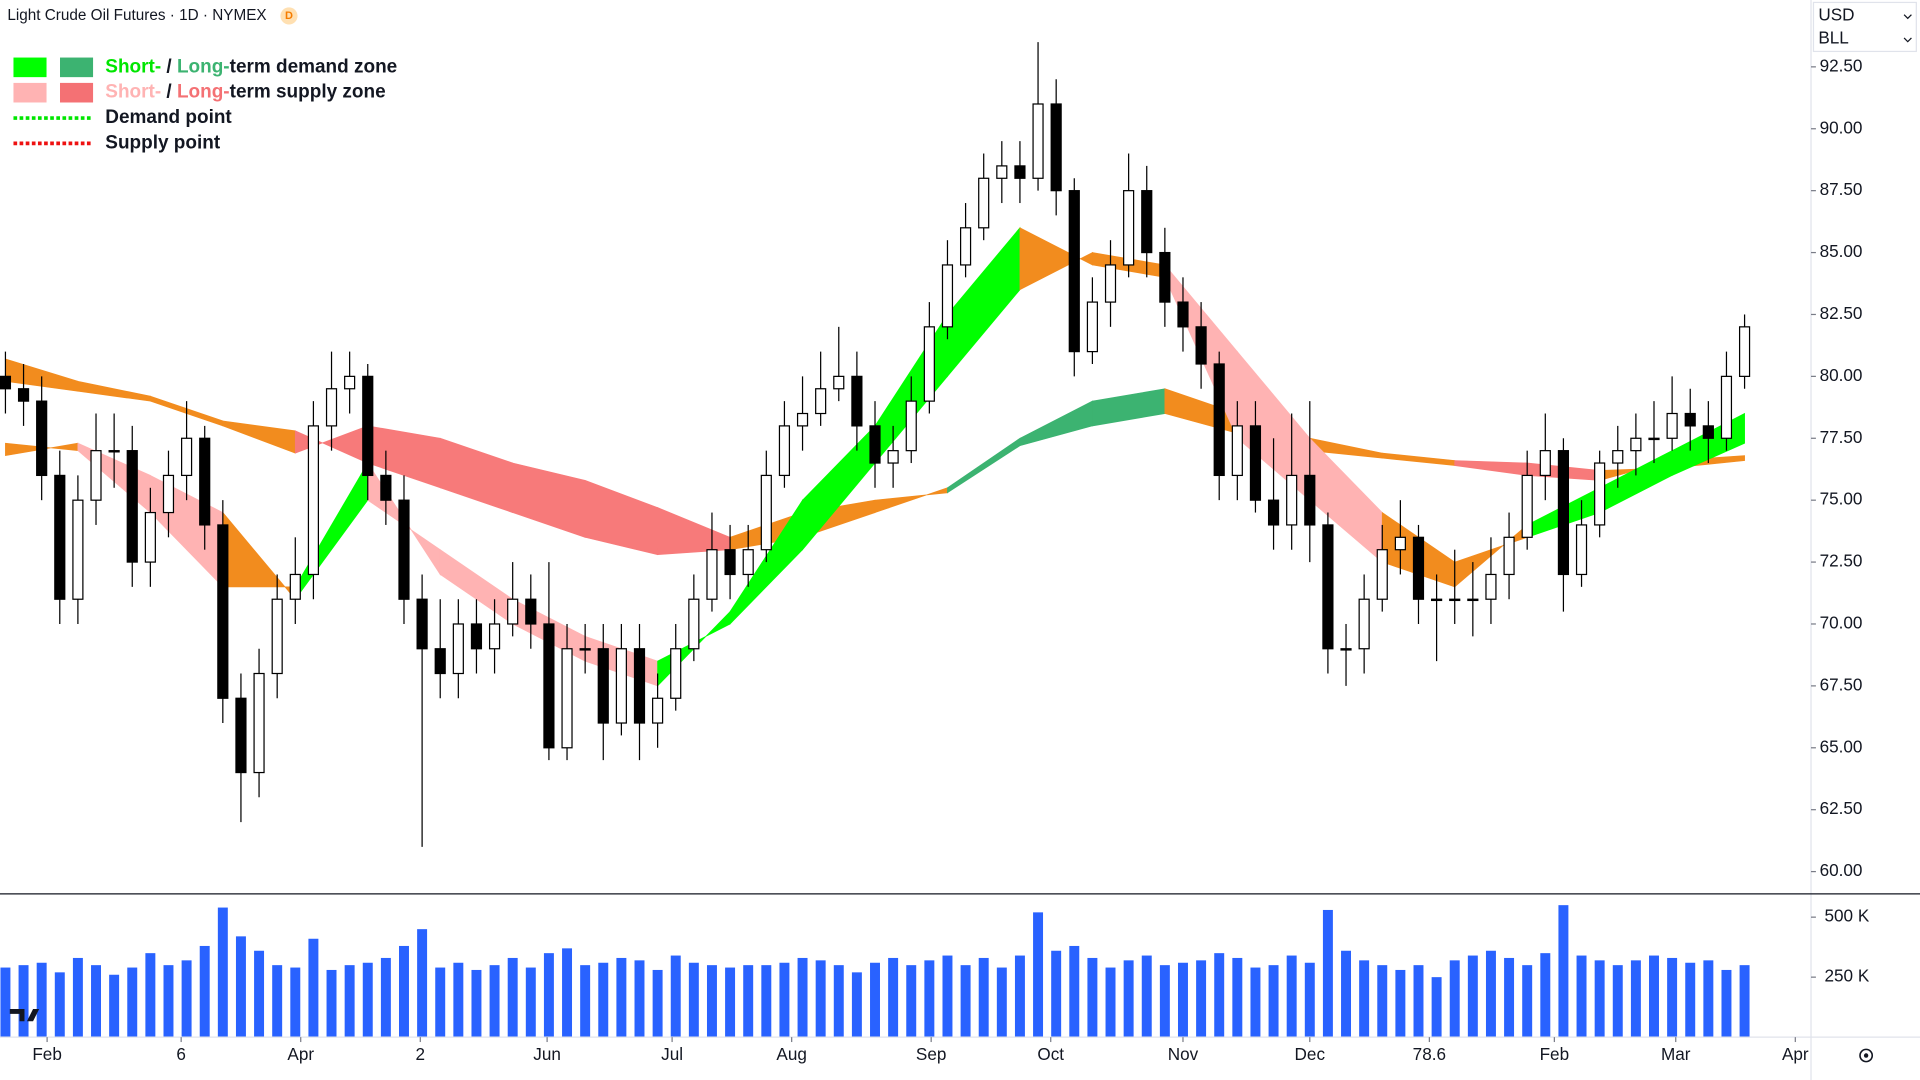 The width and height of the screenshot is (1920, 1080). I want to click on legend-label: Short- / Long-term demand zone, so click(251, 66).